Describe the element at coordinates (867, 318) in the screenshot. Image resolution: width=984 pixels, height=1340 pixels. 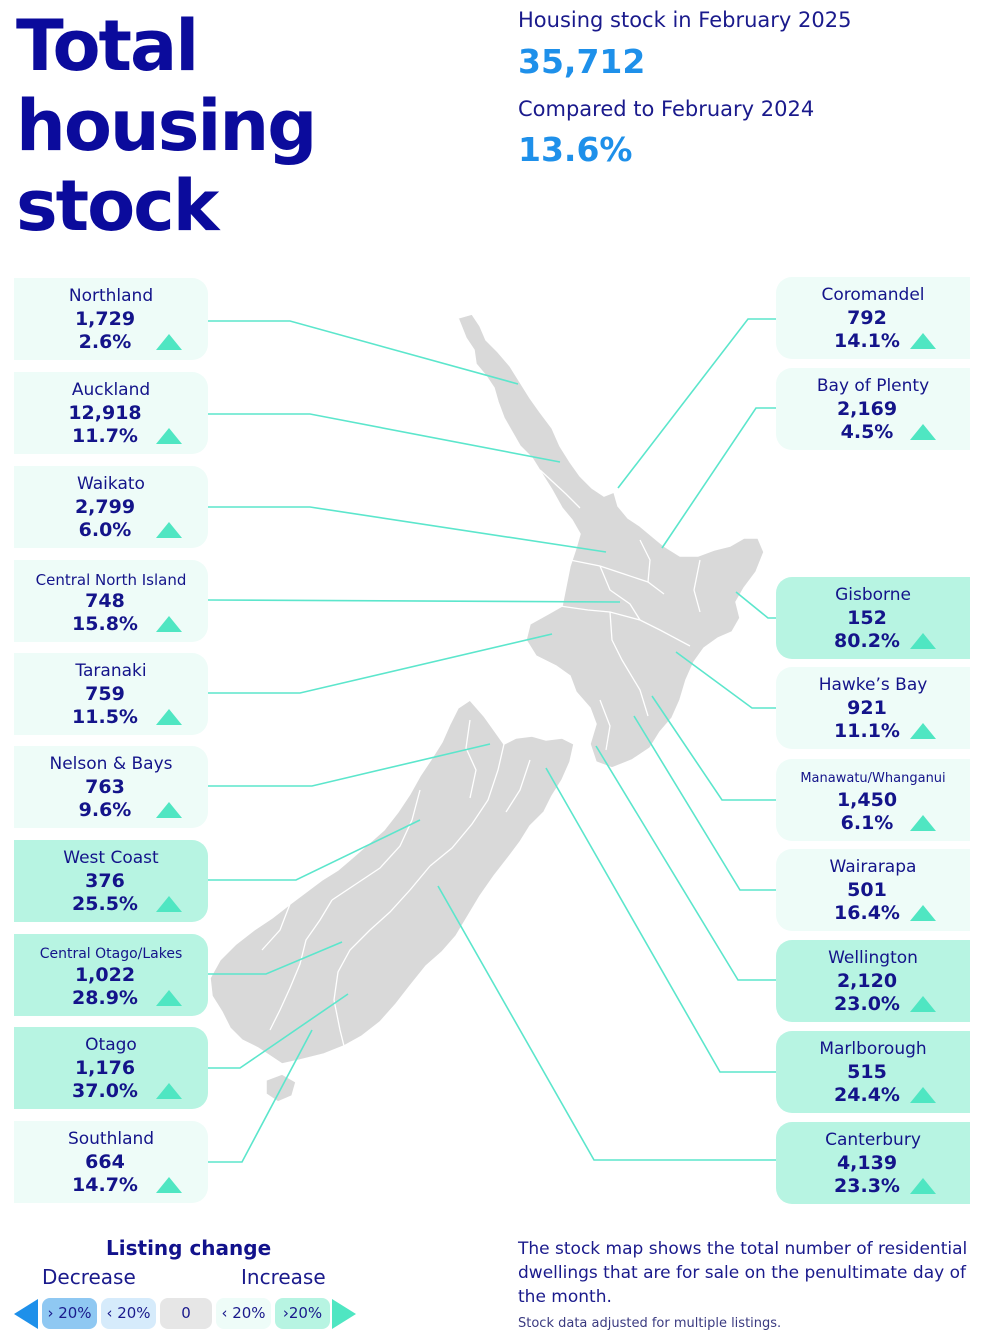
I see `region-count: 792` at that location.